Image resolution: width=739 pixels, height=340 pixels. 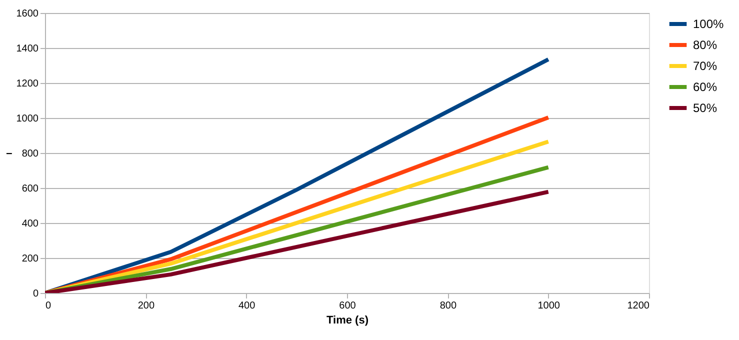 What do you see at coordinates (30, 224) in the screenshot?
I see `y-tick-label: 400` at bounding box center [30, 224].